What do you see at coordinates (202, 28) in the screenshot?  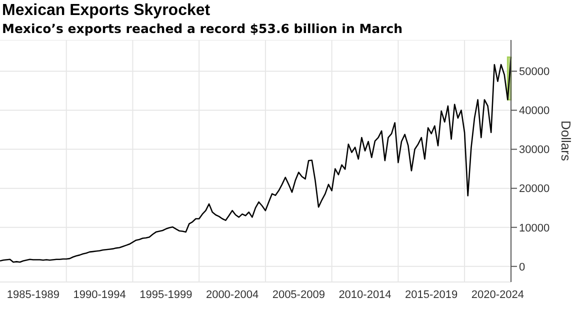 I see `chart-subtitle: Mexico’s exports reached a record $53.6 billion in March` at bounding box center [202, 28].